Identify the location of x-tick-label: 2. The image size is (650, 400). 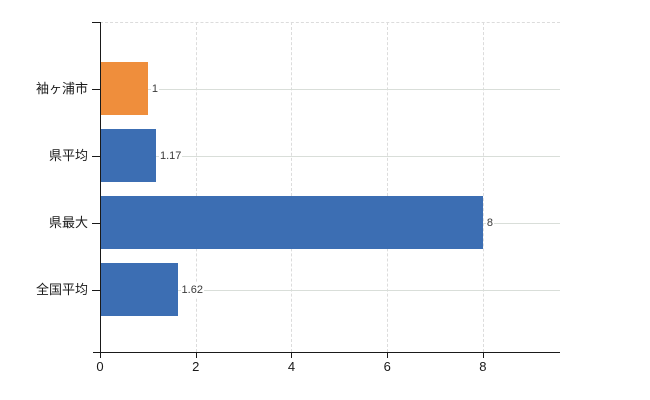
(196, 366).